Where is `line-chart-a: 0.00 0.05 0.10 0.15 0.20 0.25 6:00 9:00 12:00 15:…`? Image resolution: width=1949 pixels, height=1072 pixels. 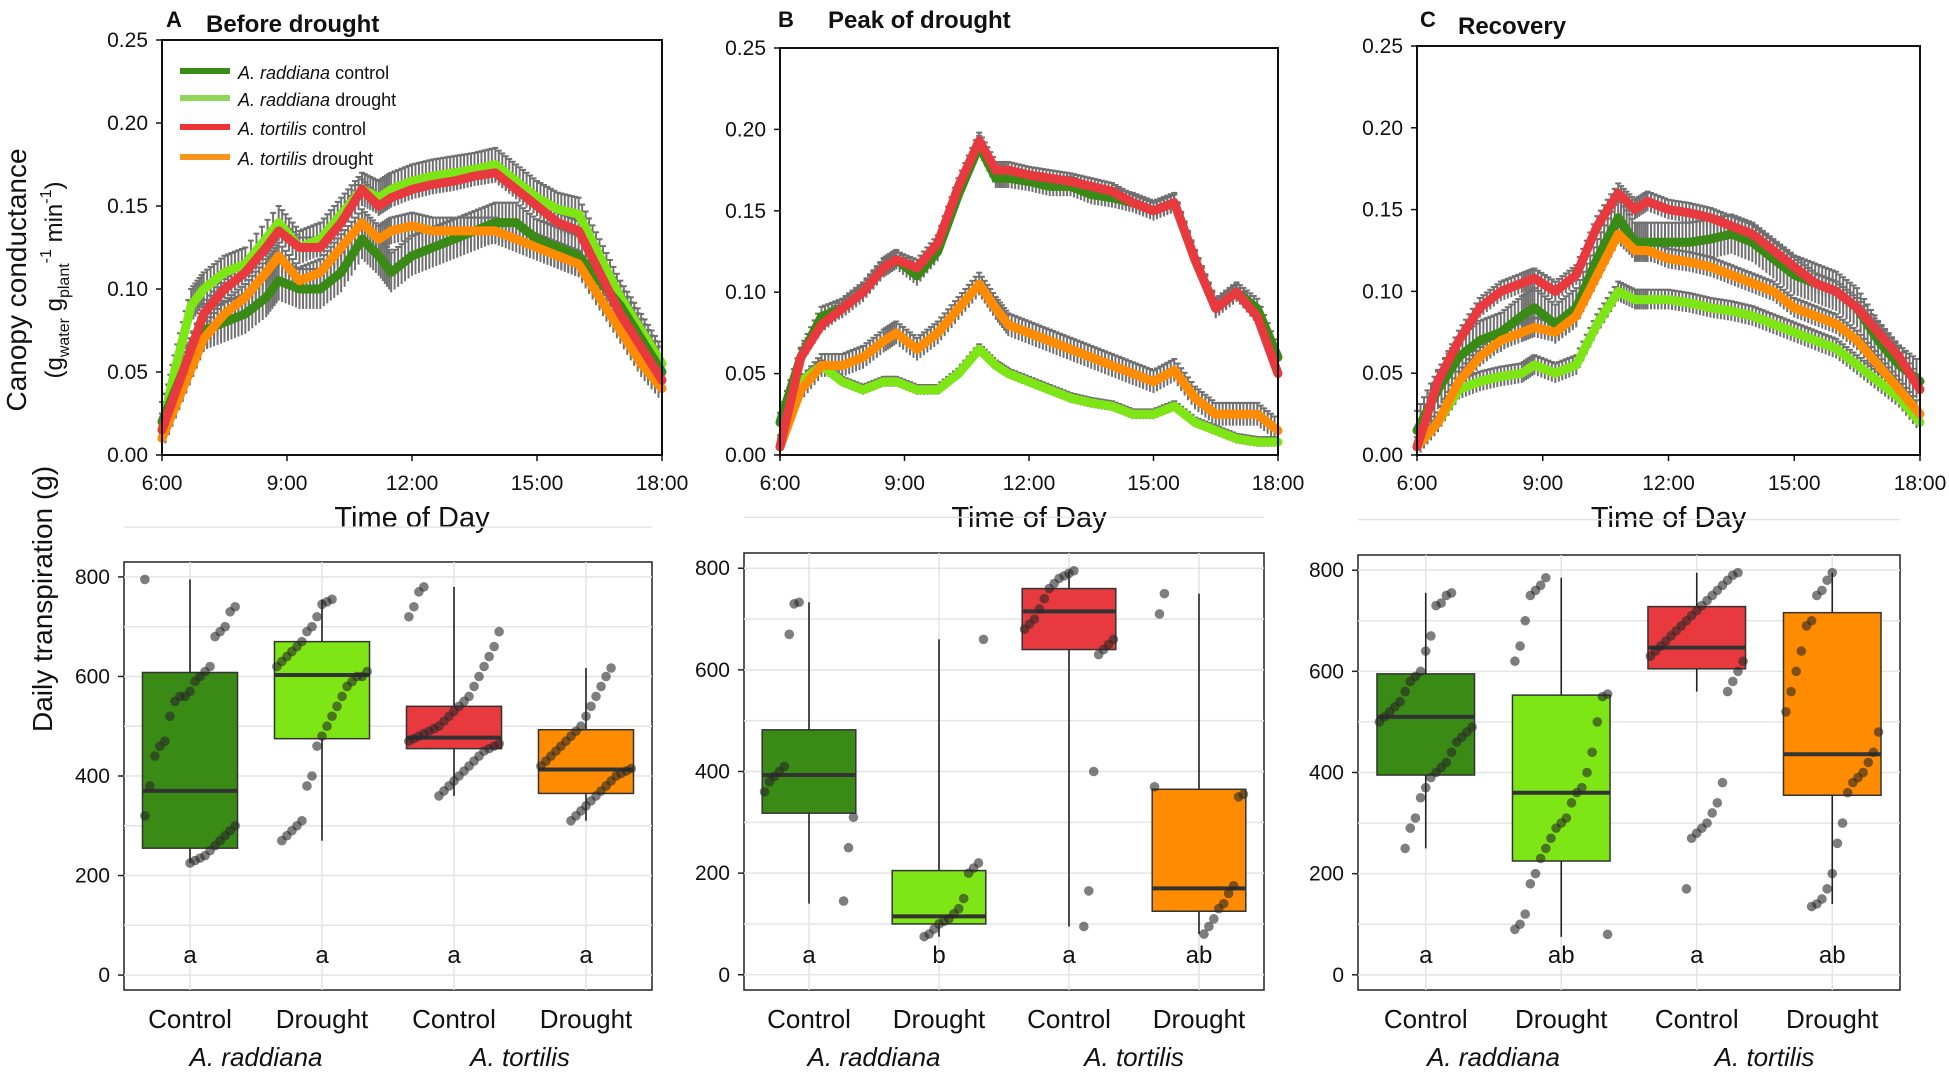
line-chart-a: 0.00 0.05 0.10 0.15 0.20 0.25 6:00 9:00 12:00 15:… is located at coordinates (397, 281).